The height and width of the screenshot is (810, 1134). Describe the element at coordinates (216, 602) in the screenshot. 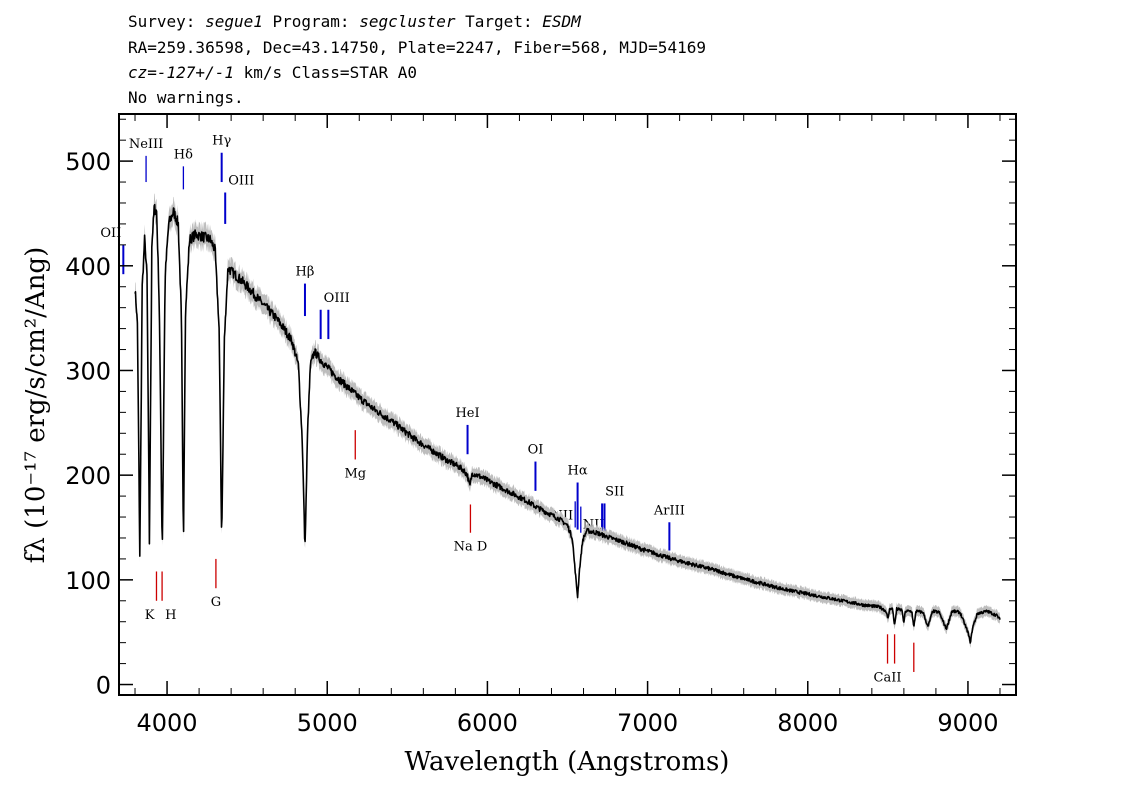

I see `line-label: G` at that location.